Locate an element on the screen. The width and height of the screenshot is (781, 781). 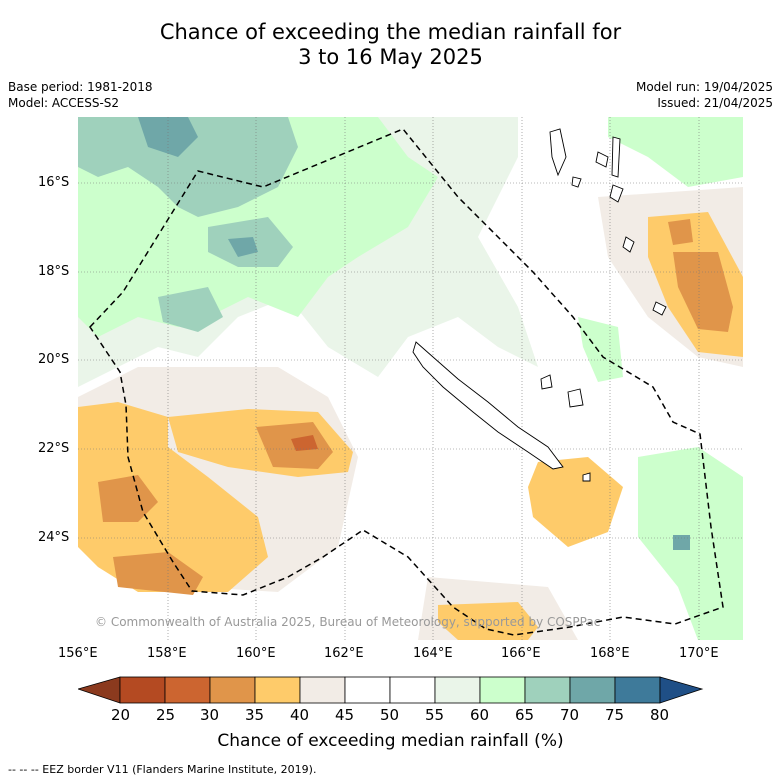
region-75-80-se is located at coordinates (681, 542).